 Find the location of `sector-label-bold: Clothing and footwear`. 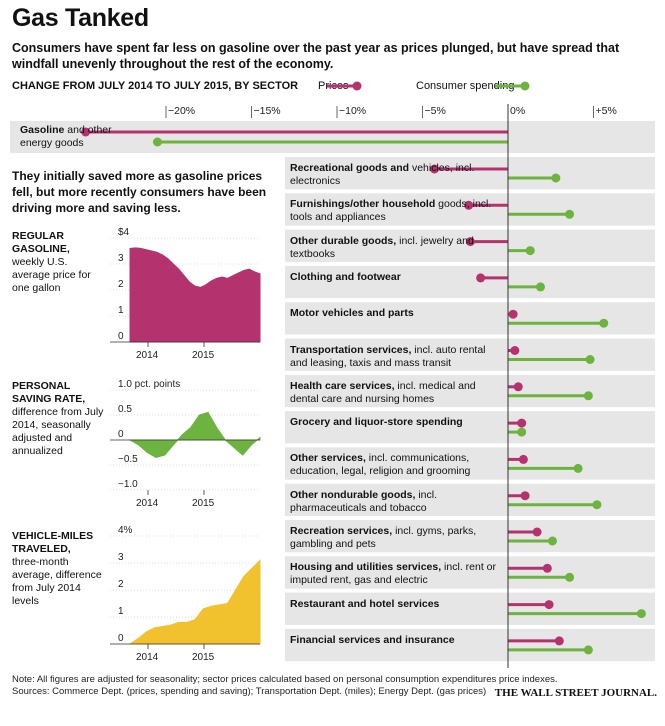

sector-label-bold: Clothing and footwear is located at coordinates (345, 276).